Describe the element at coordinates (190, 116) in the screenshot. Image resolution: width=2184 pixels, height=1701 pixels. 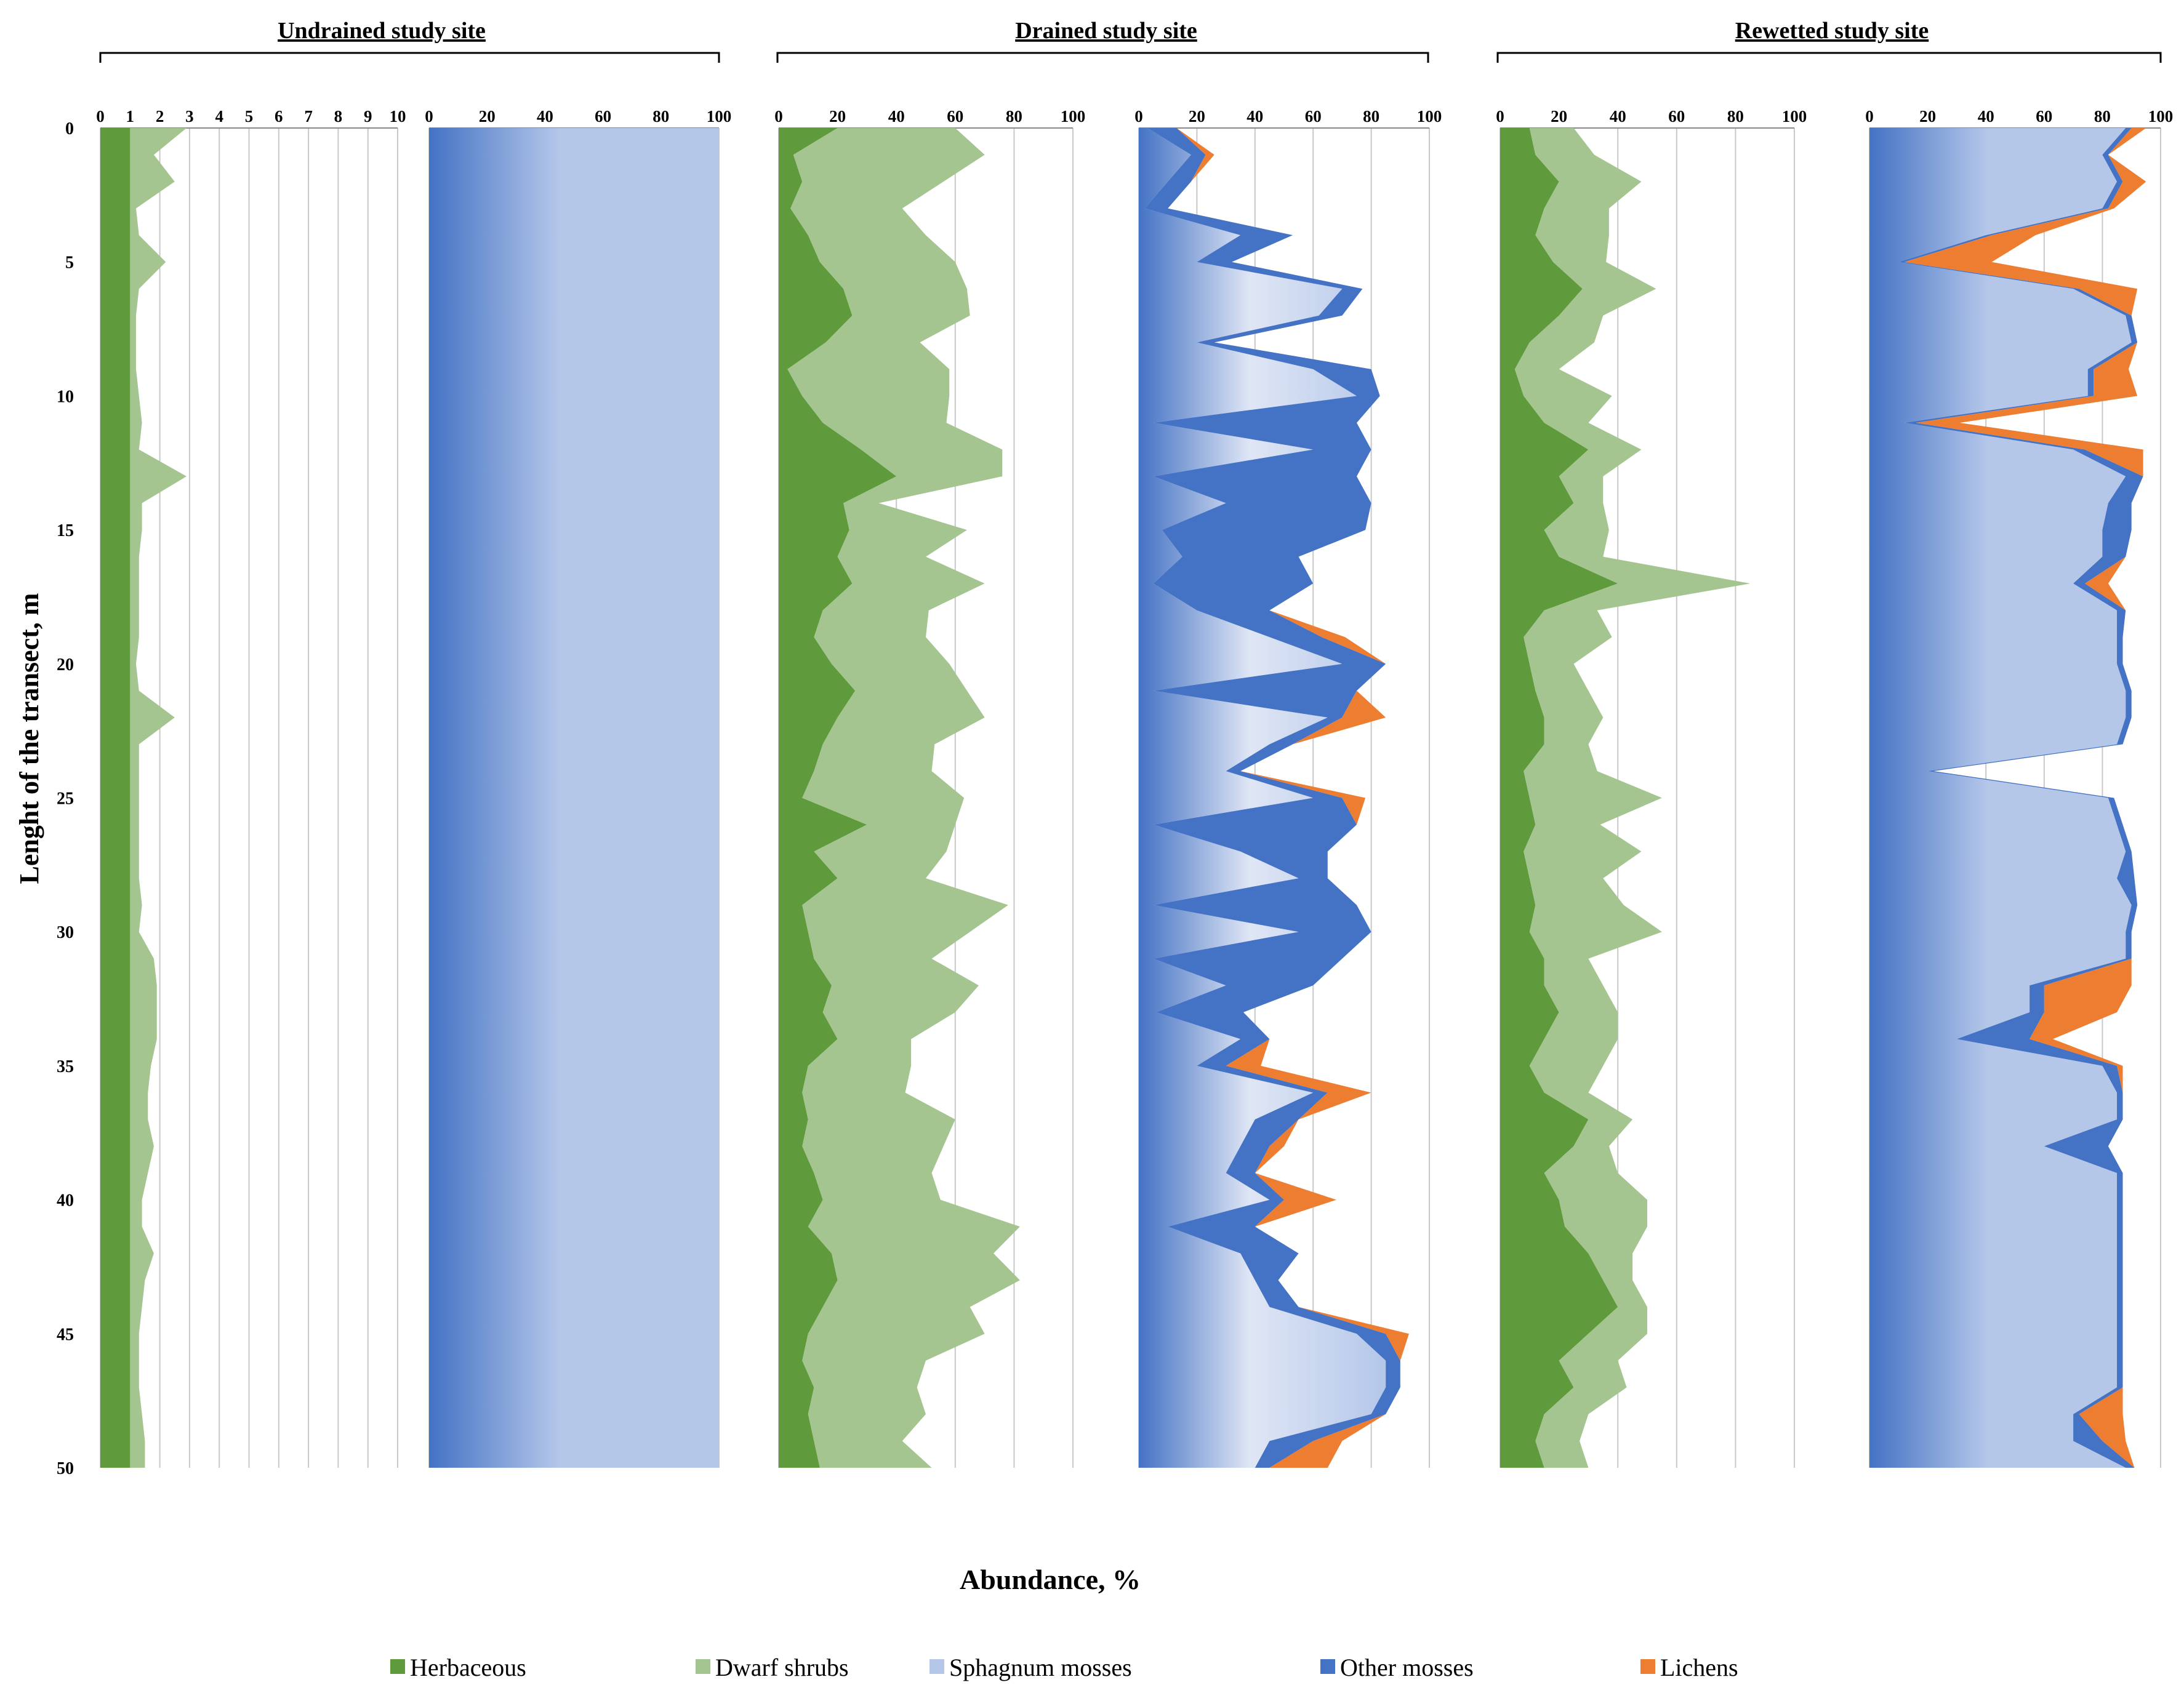
I see `x-tick-undrained-vascular-3: 3` at that location.